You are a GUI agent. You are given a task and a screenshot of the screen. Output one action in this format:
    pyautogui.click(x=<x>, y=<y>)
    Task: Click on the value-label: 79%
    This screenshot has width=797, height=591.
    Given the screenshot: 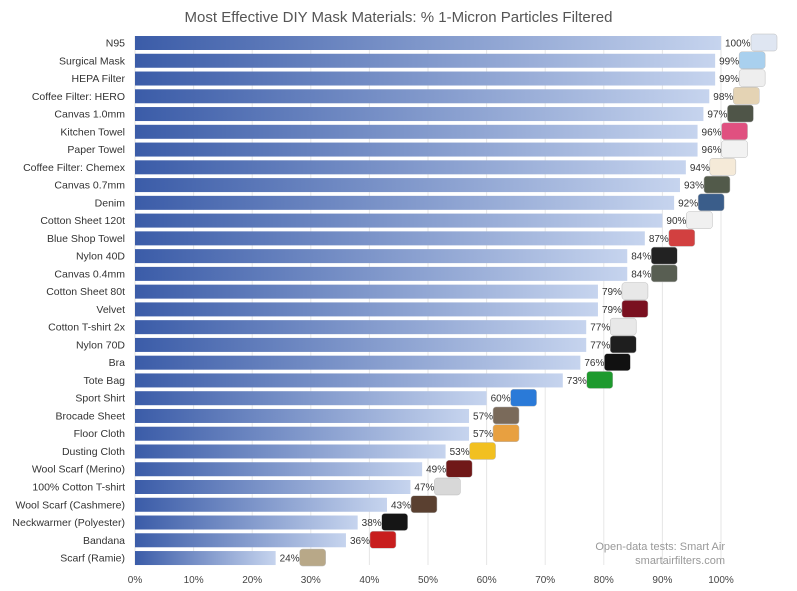 What is the action you would take?
    pyautogui.click(x=612, y=310)
    